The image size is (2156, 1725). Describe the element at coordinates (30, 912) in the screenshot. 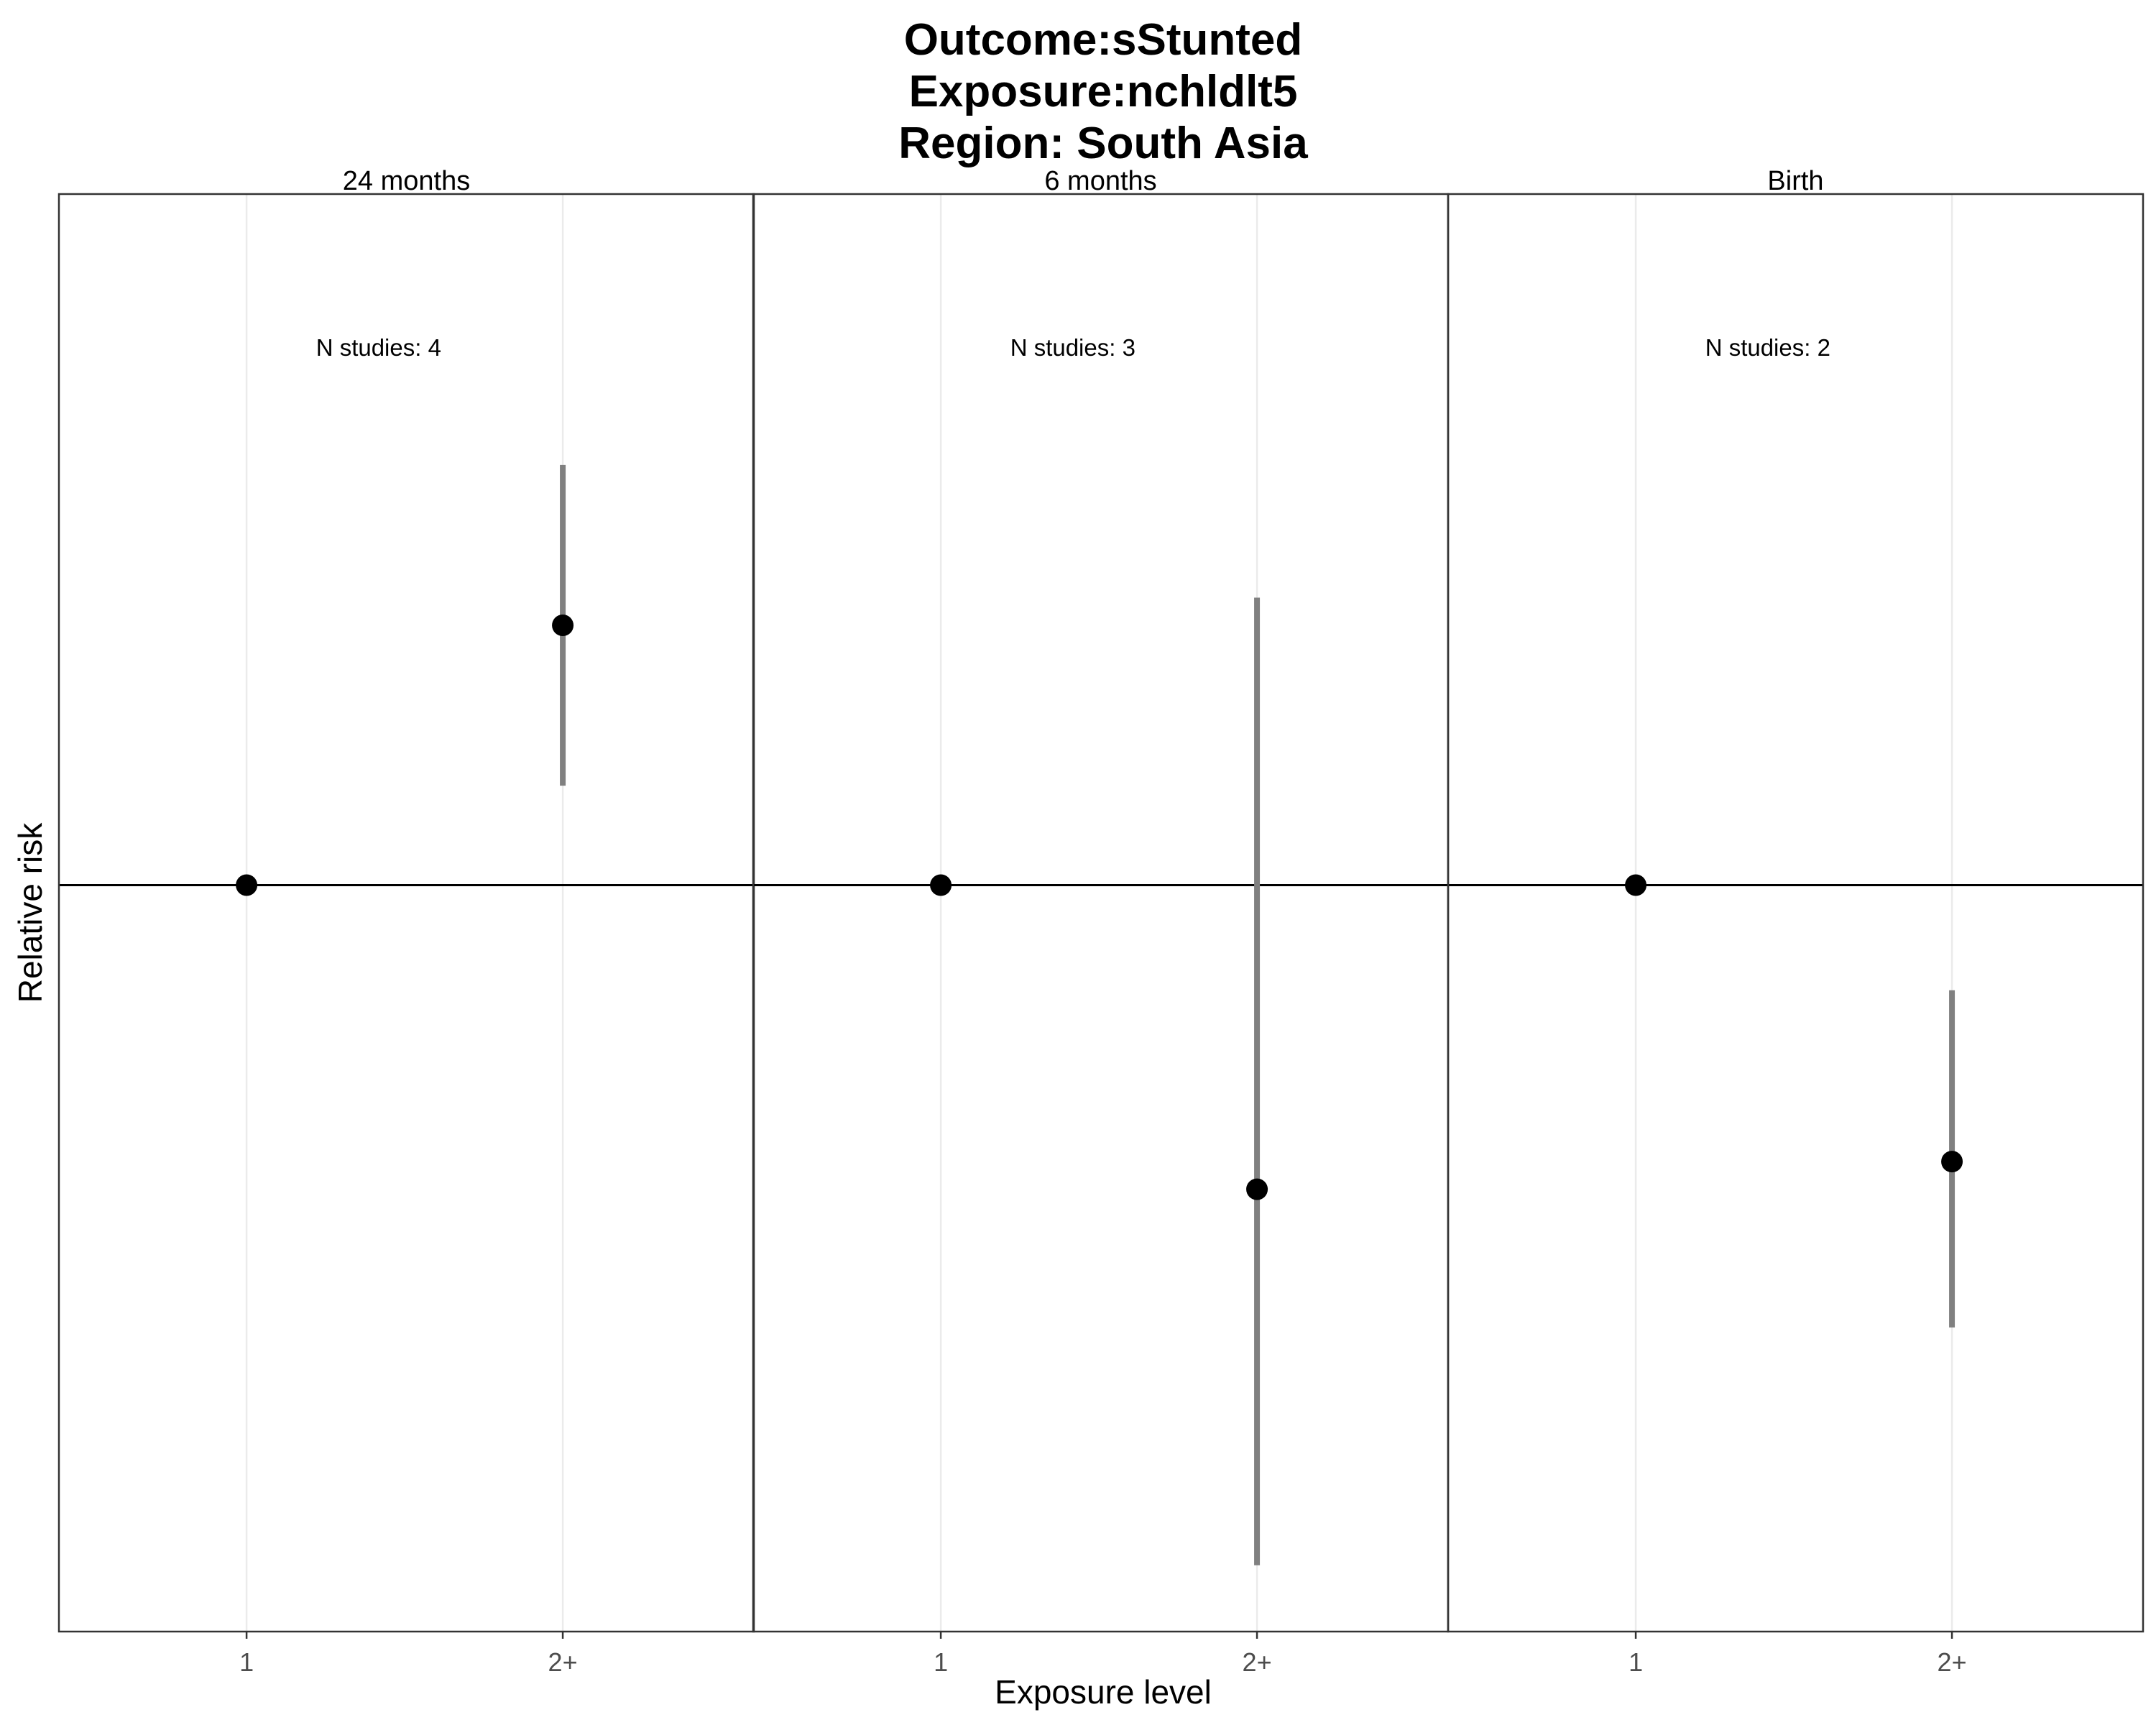

I see `y-axis-title: Relative risk` at that location.